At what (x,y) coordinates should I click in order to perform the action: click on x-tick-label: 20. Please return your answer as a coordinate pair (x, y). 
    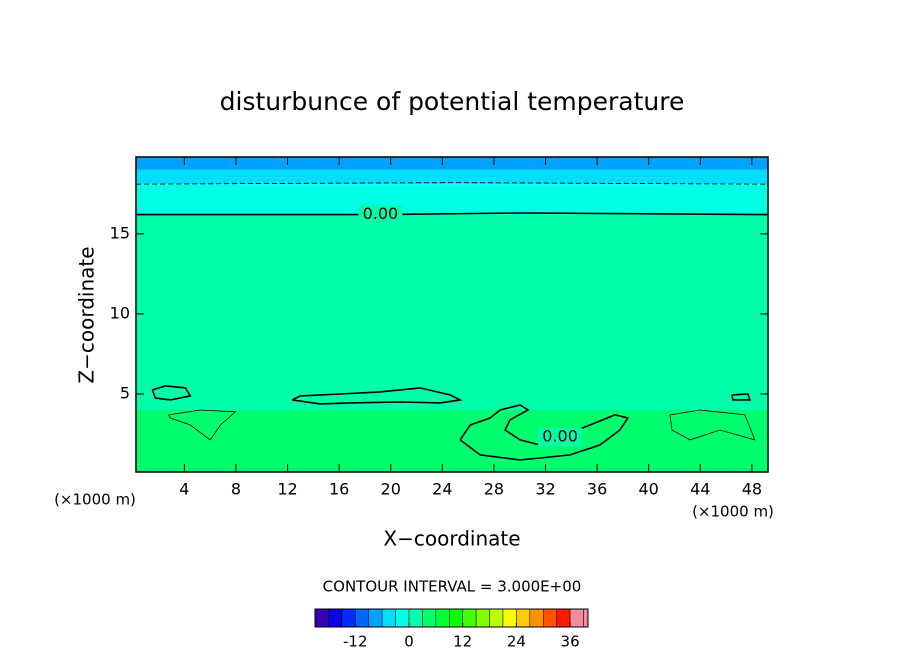
    Looking at the image, I should click on (391, 489).